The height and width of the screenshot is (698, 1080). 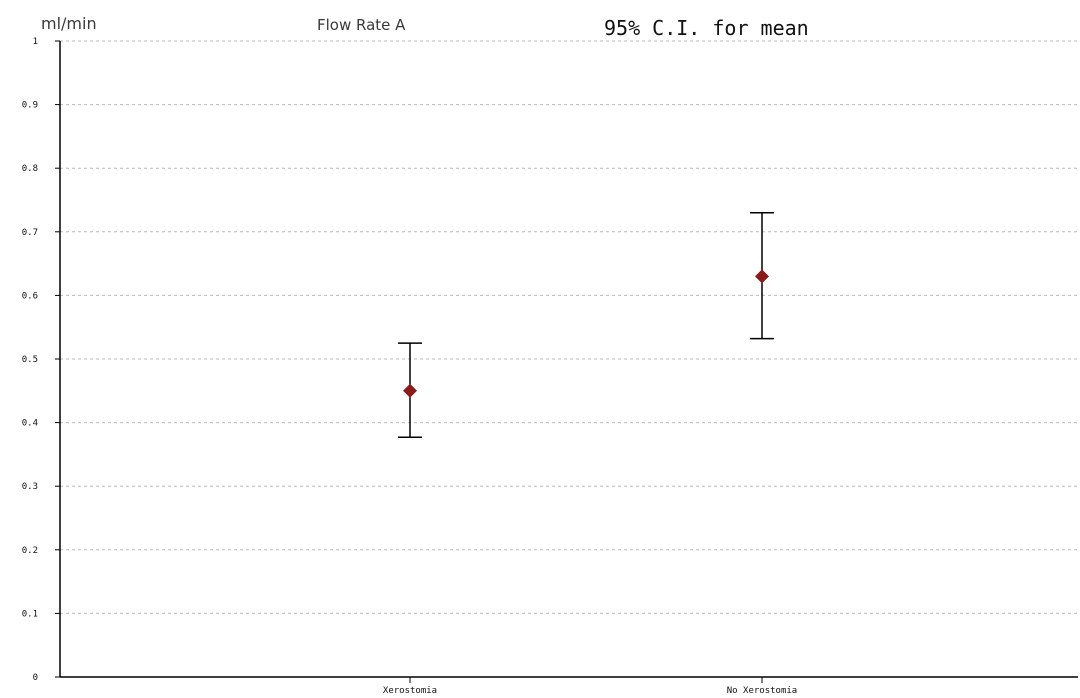 I want to click on y-tick-label: 0.5, so click(x=30, y=360).